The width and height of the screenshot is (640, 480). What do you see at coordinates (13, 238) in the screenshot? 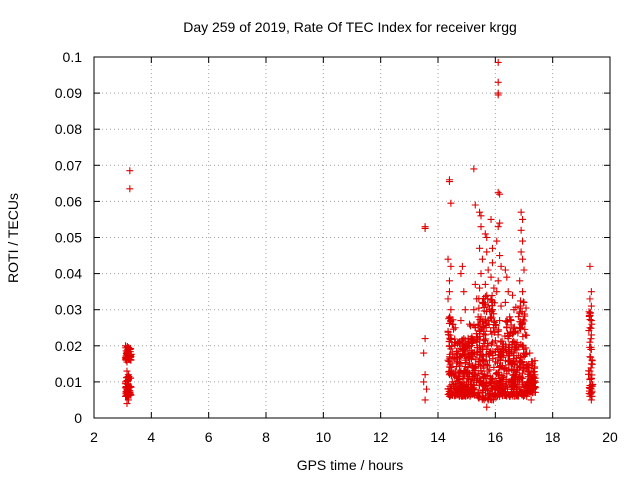
I see `y-axis-title: ROTI / TECUs` at bounding box center [13, 238].